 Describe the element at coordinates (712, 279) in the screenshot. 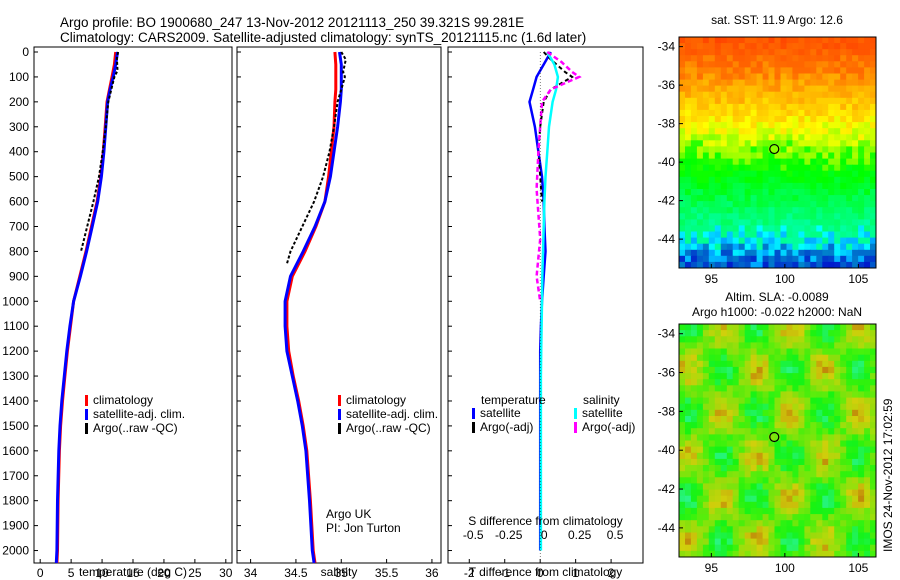

I see `sst-map-xtick-label: 95` at that location.